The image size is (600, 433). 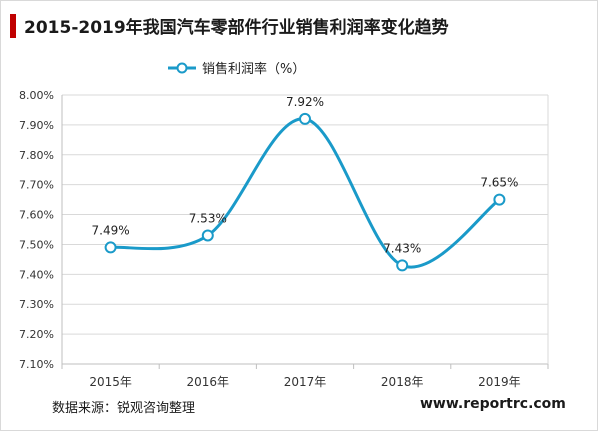 I want to click on y-tick-label: 8.00%, so click(x=36, y=95).